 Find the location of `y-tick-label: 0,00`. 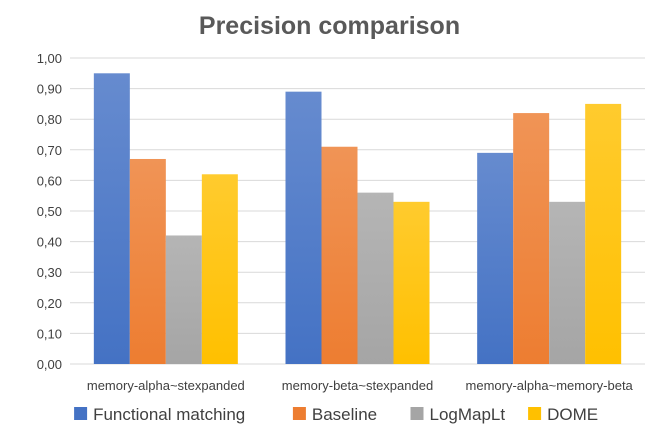

y-tick-label: 0,00 is located at coordinates (49, 364).